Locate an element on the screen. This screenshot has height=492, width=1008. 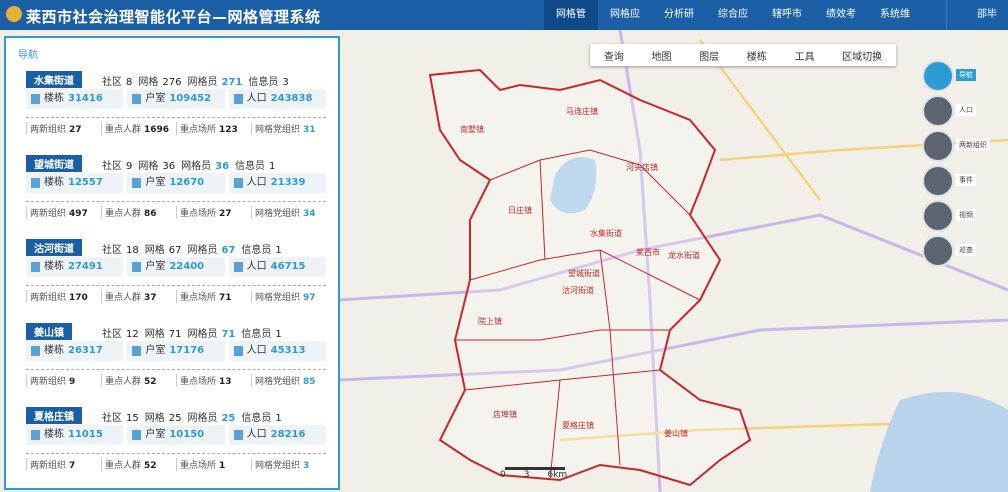
stat-label: 户室 is located at coordinates (155, 182).